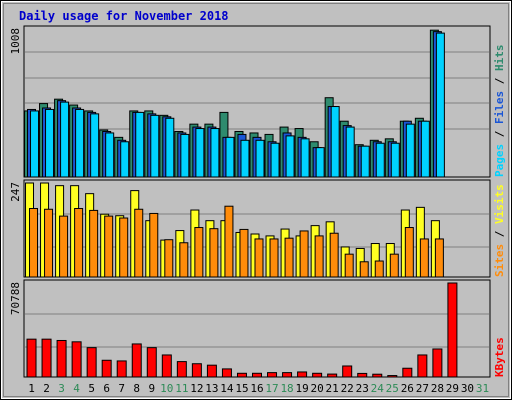 The height and width of the screenshot is (400, 512). What do you see at coordinates (301, 388) in the screenshot?
I see `day-label-19: 19` at bounding box center [301, 388].